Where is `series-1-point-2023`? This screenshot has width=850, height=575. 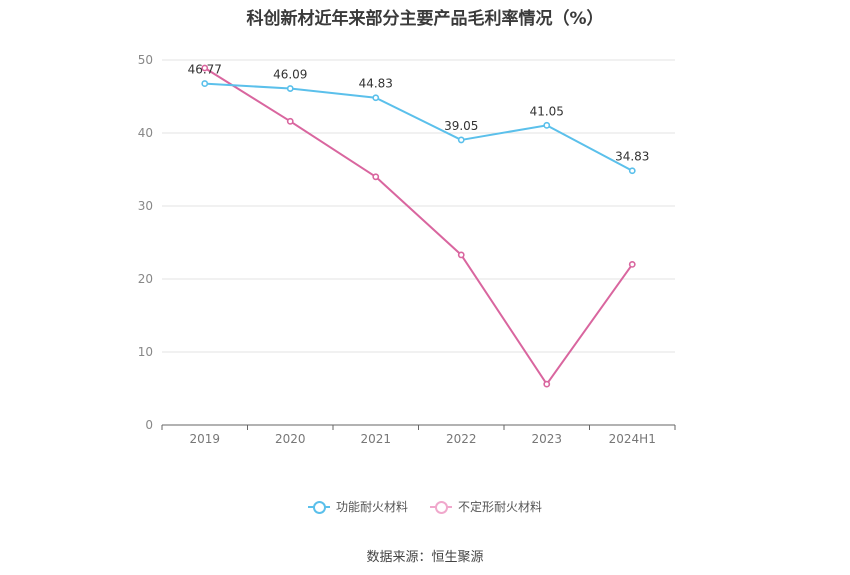
series-1-point-2023 is located at coordinates (547, 384).